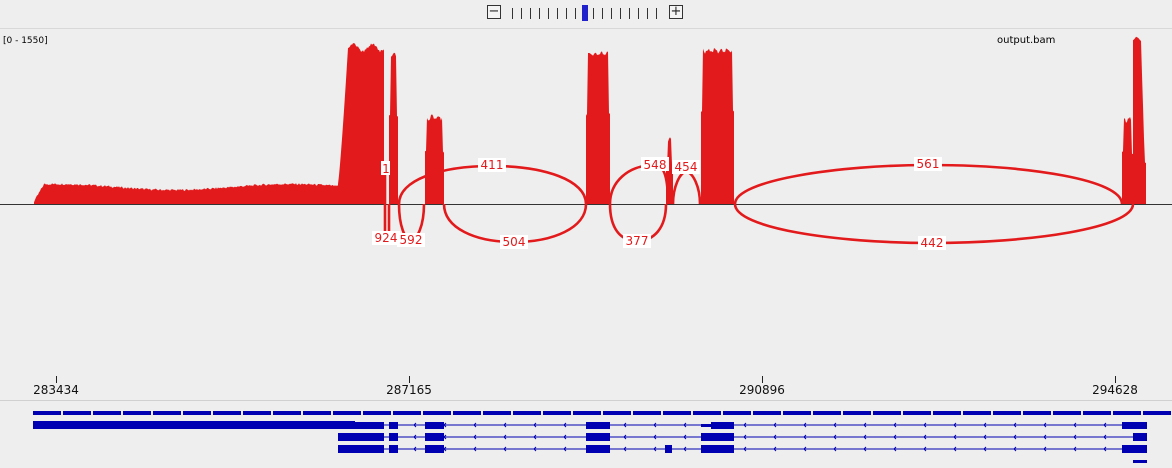  What do you see at coordinates (659, 203) in the screenshot?
I see `junction-labels: 1 411 548 454 561 924 592 504 377 442` at bounding box center [659, 203].